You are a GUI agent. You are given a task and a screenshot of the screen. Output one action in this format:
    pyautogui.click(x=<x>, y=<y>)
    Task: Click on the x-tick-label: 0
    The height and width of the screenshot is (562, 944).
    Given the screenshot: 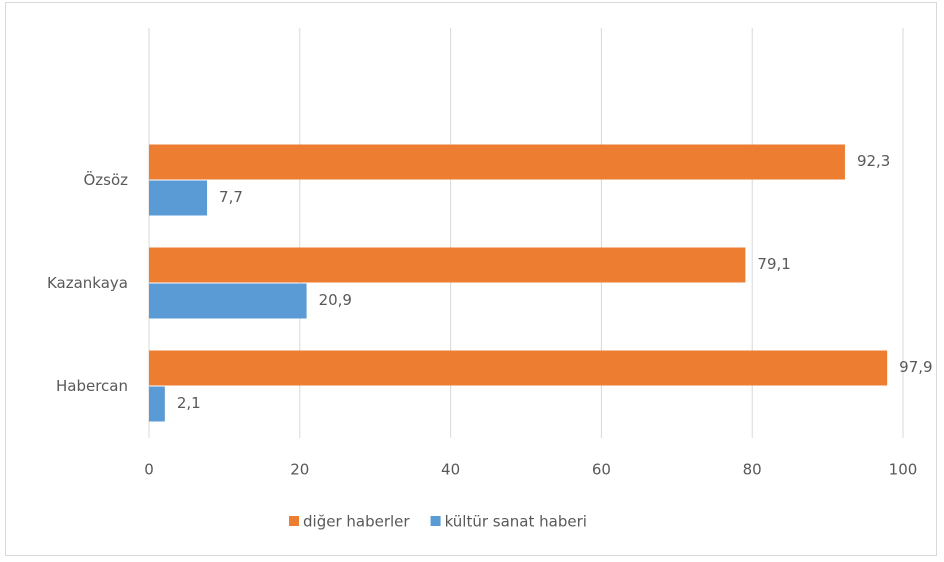 What is the action you would take?
    pyautogui.click(x=149, y=470)
    